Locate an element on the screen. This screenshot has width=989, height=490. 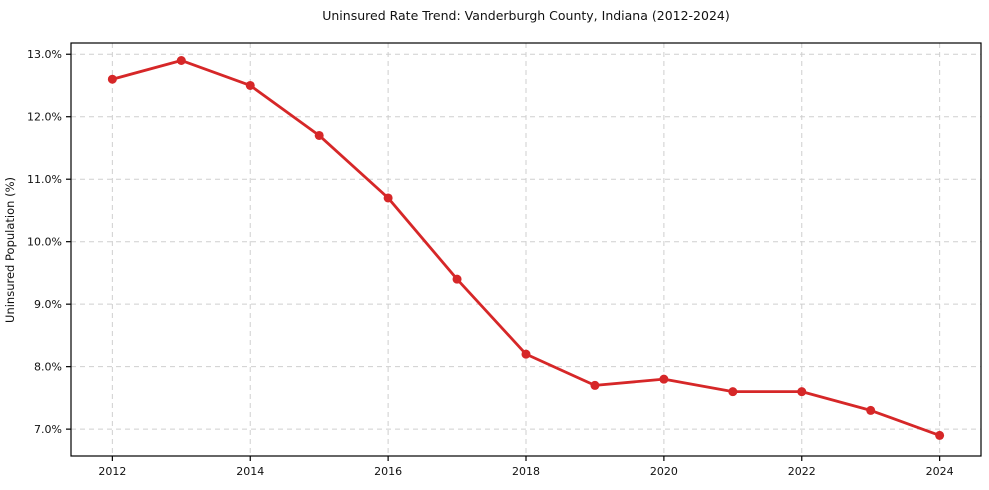
x-tick-label: 2014 is located at coordinates (250, 471).